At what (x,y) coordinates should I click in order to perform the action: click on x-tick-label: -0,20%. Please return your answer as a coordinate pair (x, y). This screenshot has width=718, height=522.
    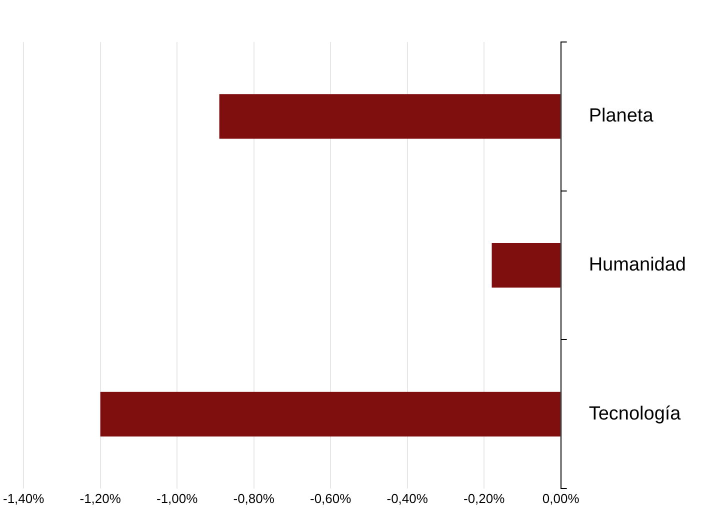
    Looking at the image, I should click on (484, 498).